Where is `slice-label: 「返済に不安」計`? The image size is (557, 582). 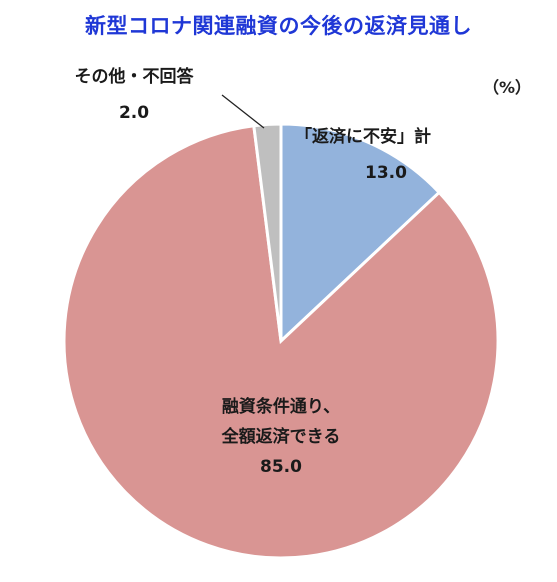
slice-label: 「返済に不安」計 is located at coordinates (363, 136).